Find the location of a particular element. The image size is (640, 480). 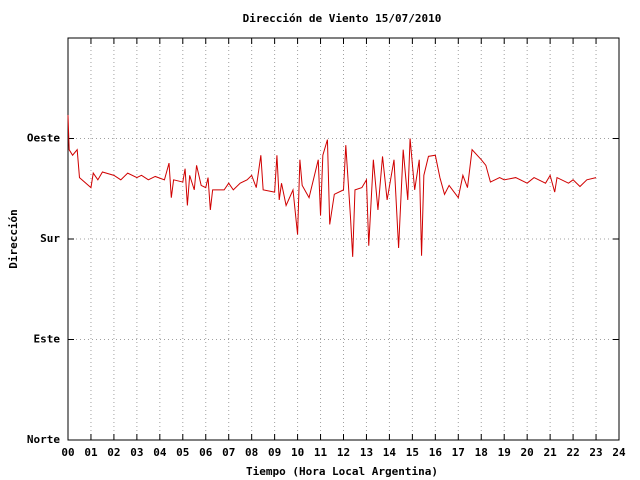

x-tick-label: 10 is located at coordinates (297, 452).